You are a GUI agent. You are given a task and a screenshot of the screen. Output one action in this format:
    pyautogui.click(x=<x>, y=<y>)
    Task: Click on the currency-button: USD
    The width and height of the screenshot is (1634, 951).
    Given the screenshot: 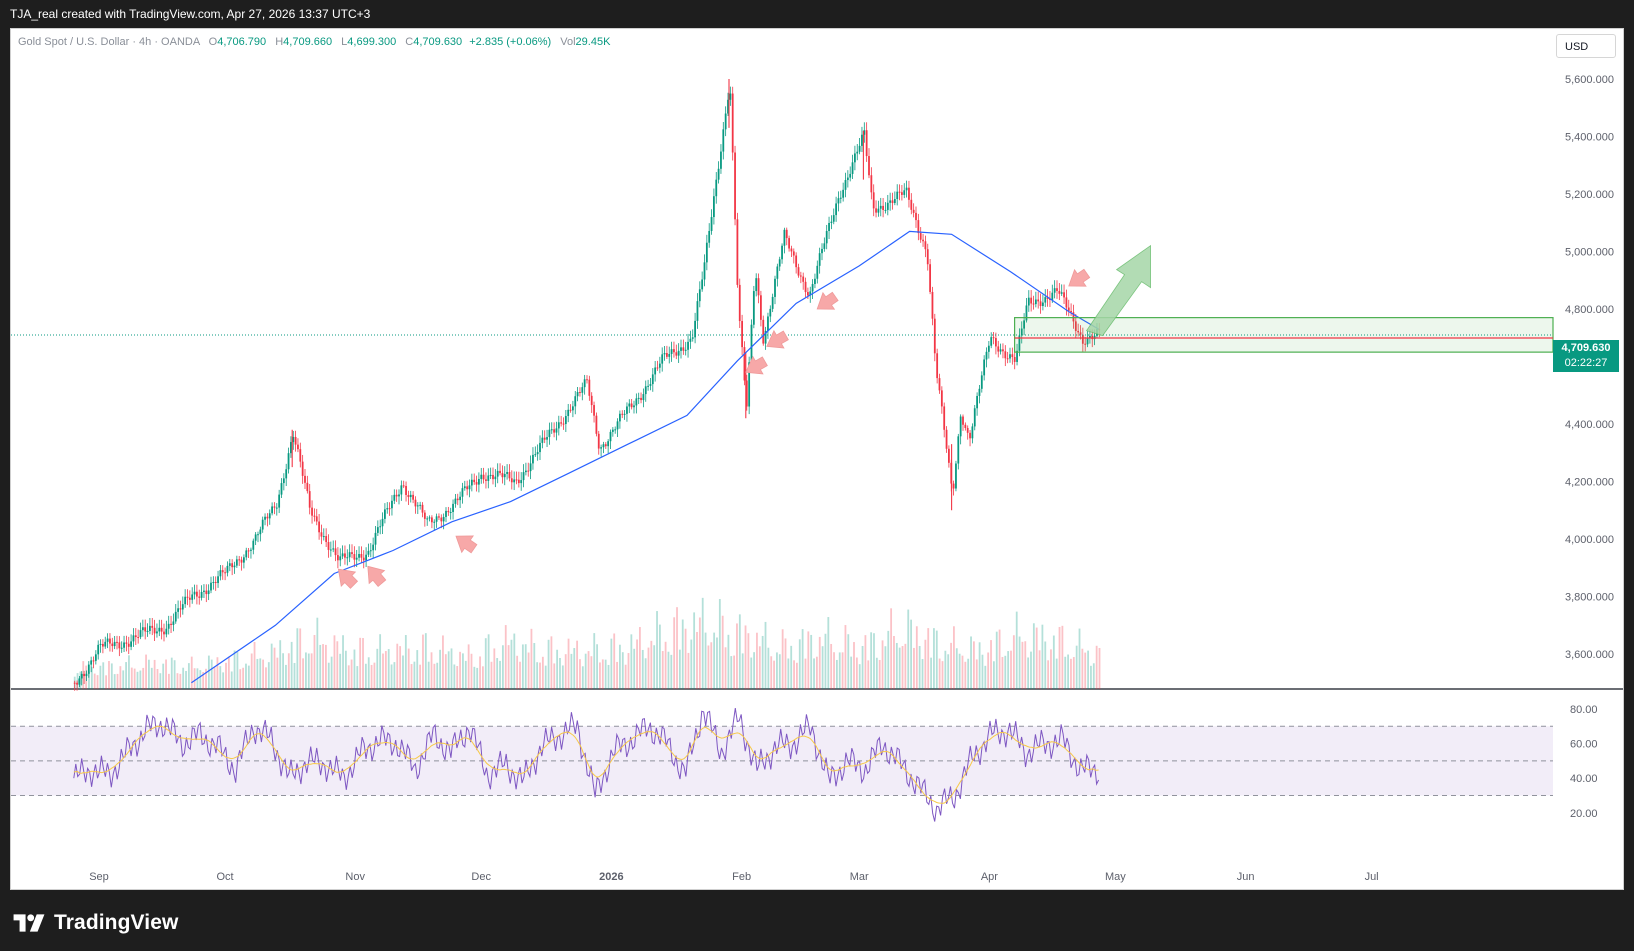 What is the action you would take?
    pyautogui.click(x=1586, y=46)
    